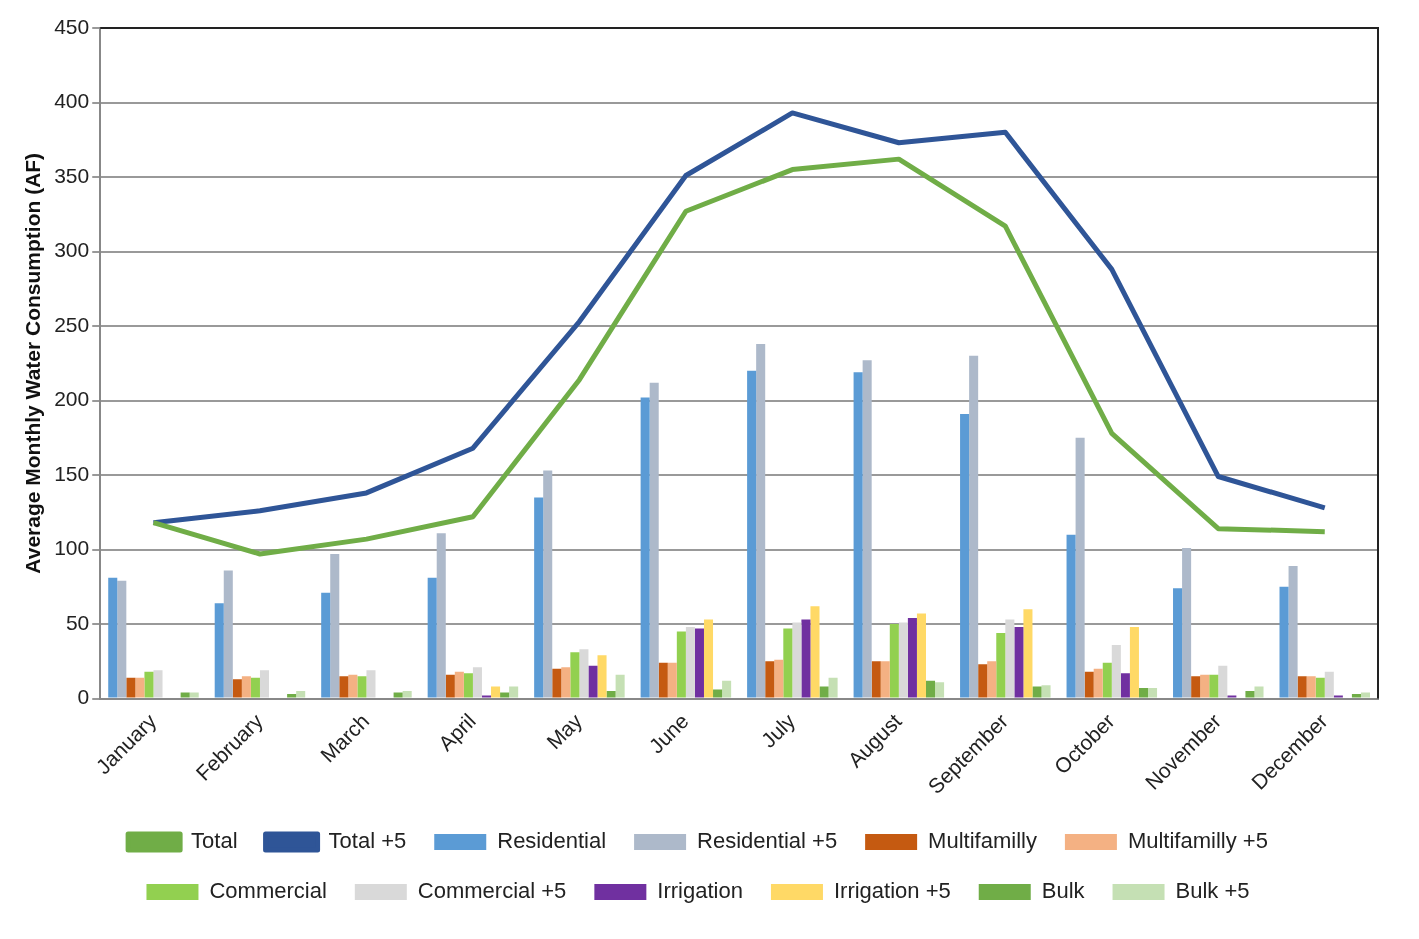 The image size is (1419, 939). I want to click on legend-label: Commercial, so click(268, 891).